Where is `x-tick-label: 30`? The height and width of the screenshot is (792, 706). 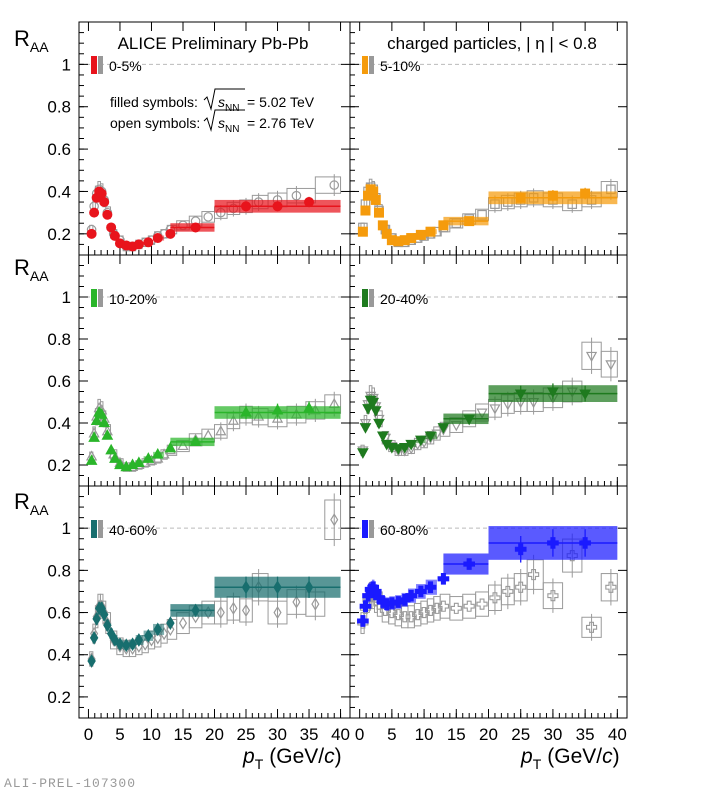
x-tick-label: 30 is located at coordinates (277, 734).